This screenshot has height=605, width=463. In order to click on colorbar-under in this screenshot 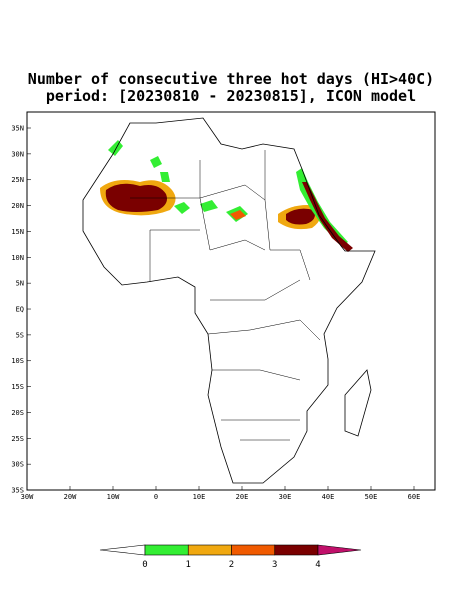, I will do `click(122, 550)`.